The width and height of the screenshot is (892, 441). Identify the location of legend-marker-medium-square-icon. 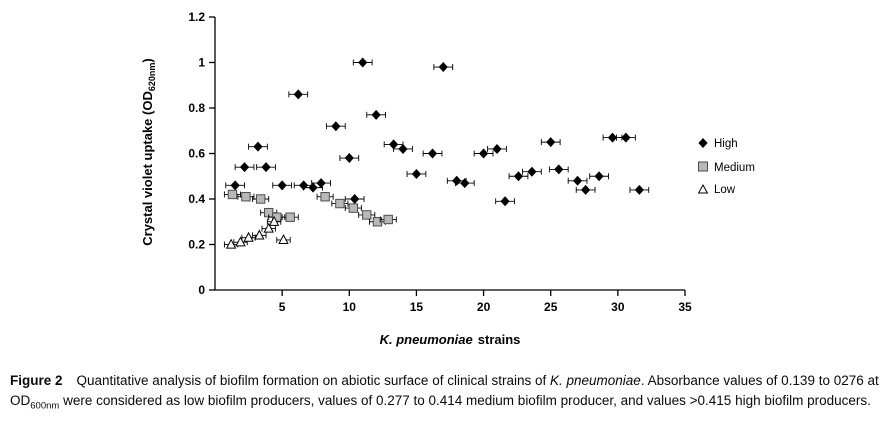
(703, 166).